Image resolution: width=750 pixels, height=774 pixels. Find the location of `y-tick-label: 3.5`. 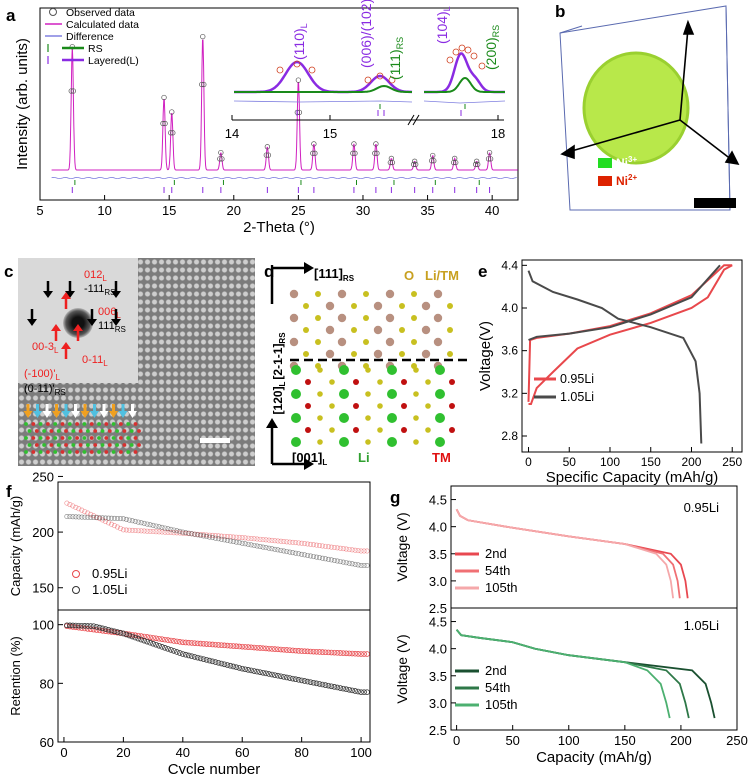

y-tick-label: 3.5 is located at coordinates (438, 554).